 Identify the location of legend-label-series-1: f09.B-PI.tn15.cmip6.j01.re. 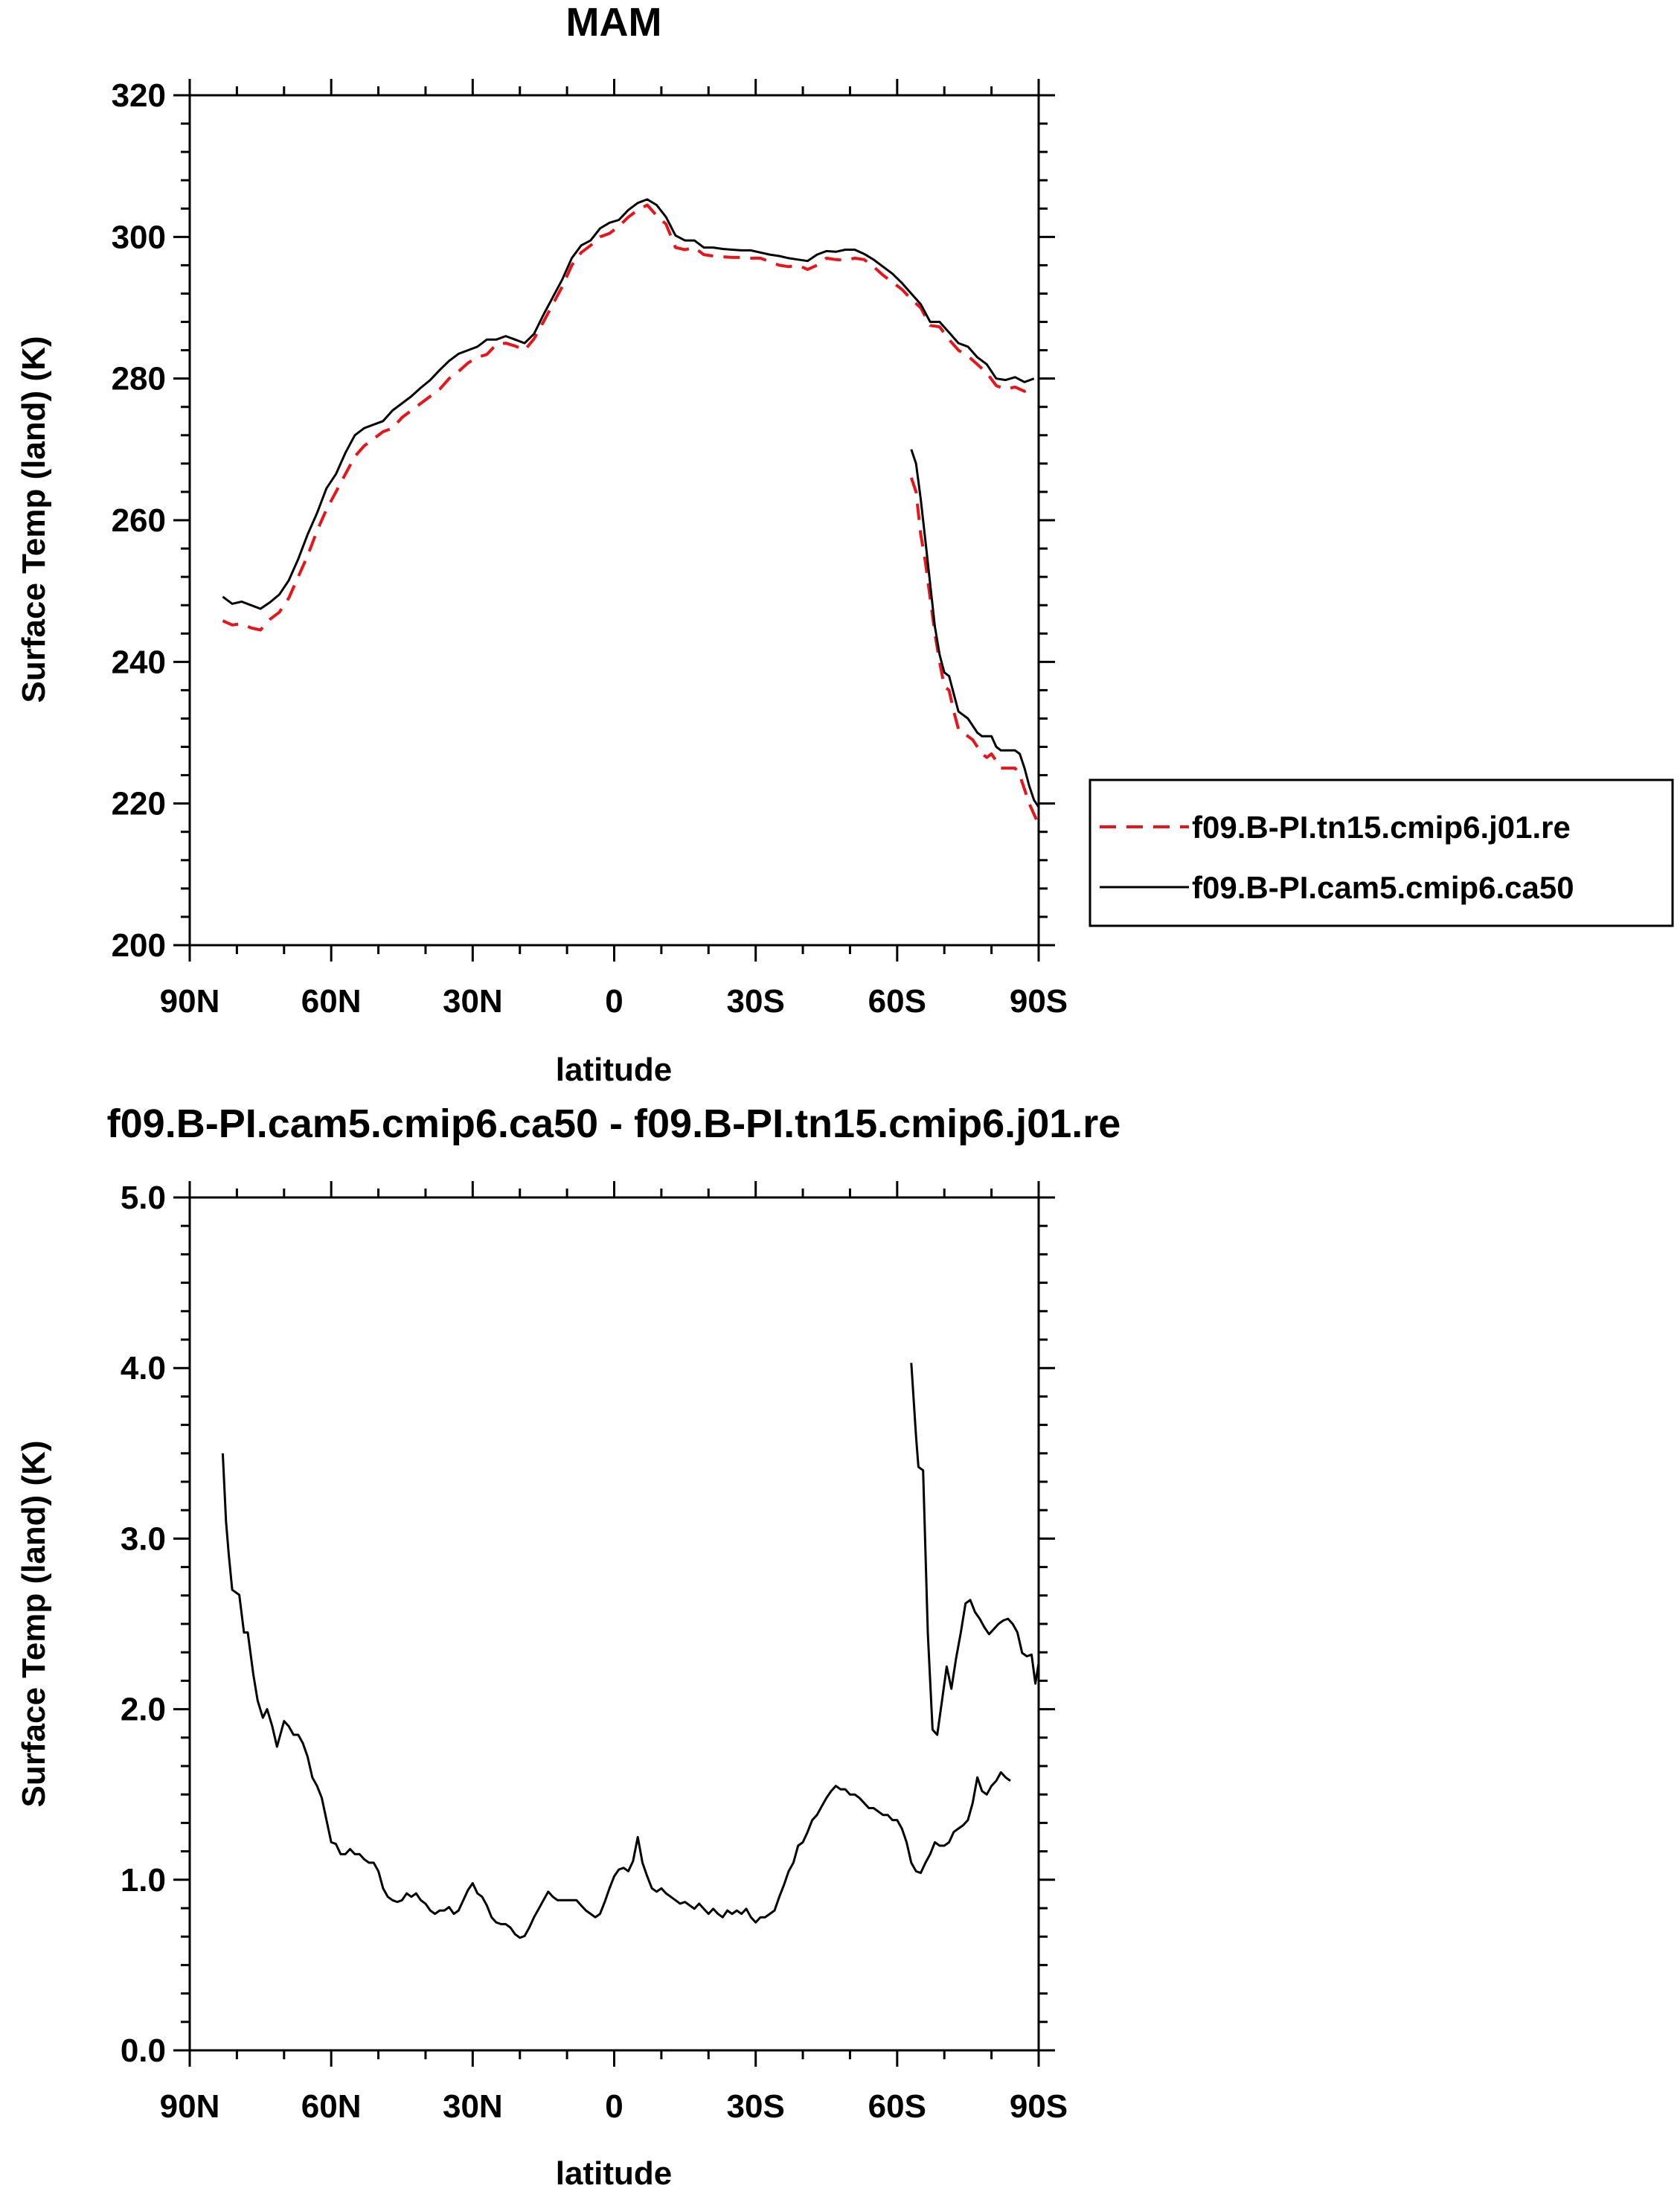
(1381, 827).